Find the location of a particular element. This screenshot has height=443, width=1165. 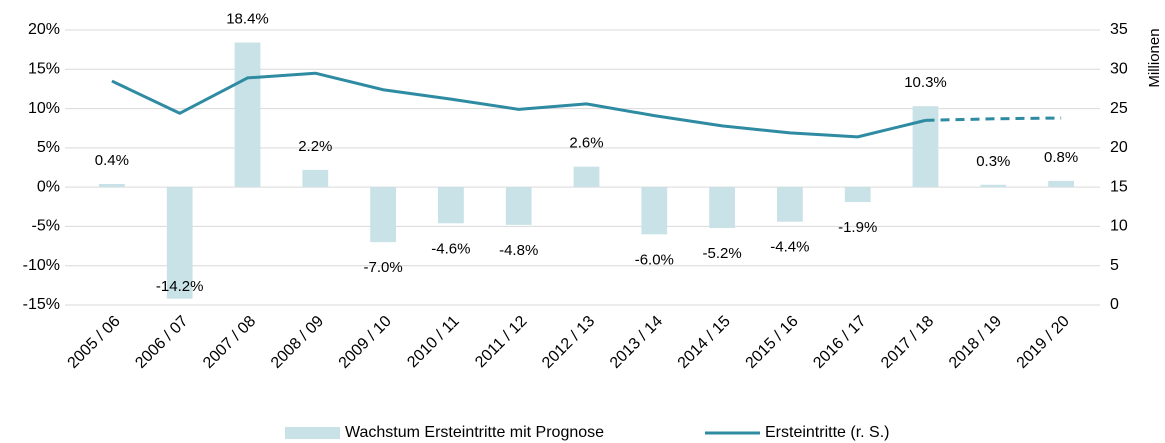

y2-tick-label: 30 is located at coordinates (1119, 69).